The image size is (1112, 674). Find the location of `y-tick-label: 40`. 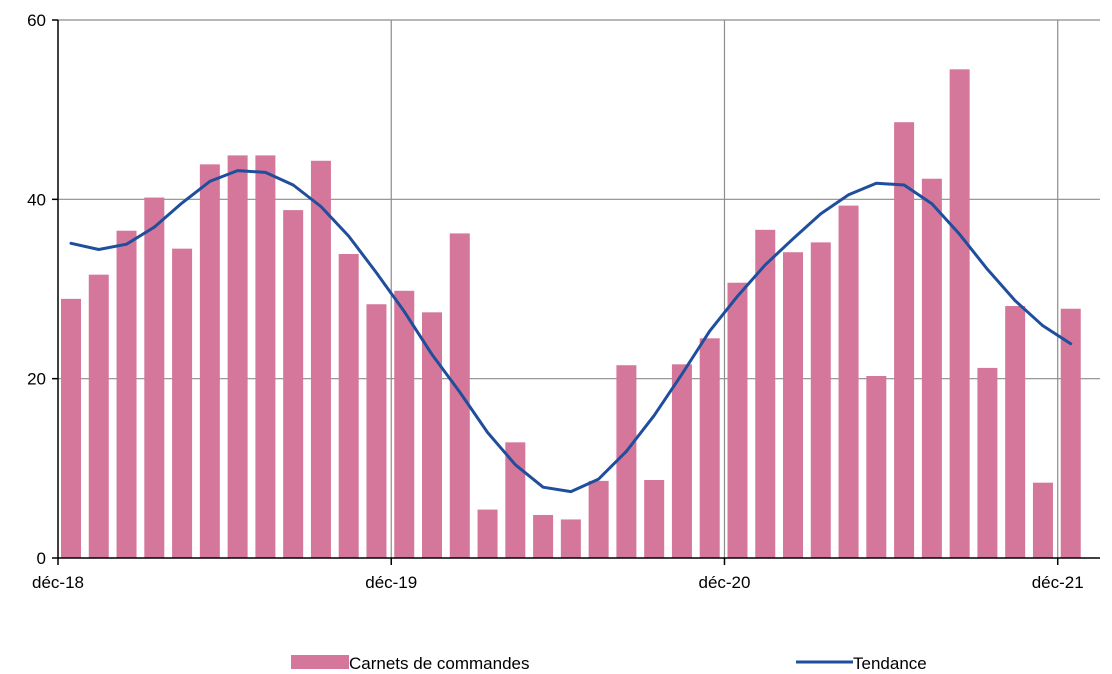

y-tick-label: 40 is located at coordinates (36, 199).